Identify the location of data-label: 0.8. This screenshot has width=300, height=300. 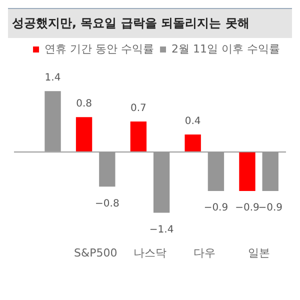
(84, 104).